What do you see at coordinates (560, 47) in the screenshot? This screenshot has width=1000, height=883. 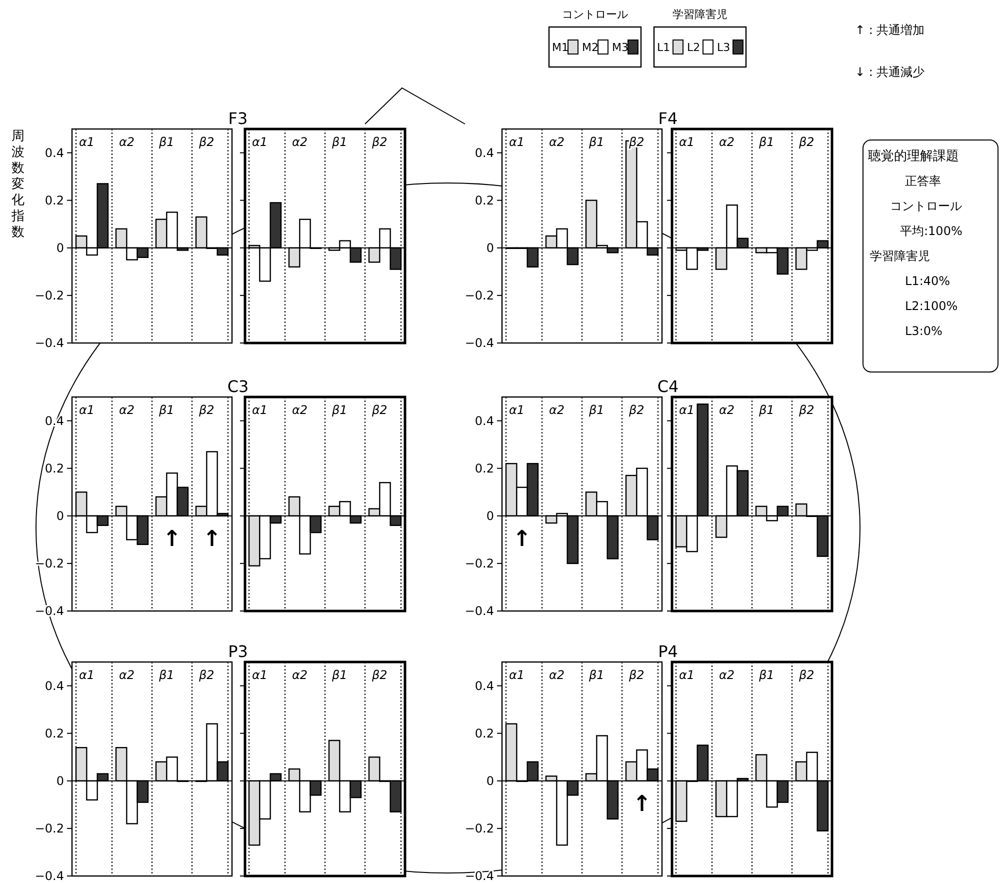 I see `legend-label: M1` at bounding box center [560, 47].